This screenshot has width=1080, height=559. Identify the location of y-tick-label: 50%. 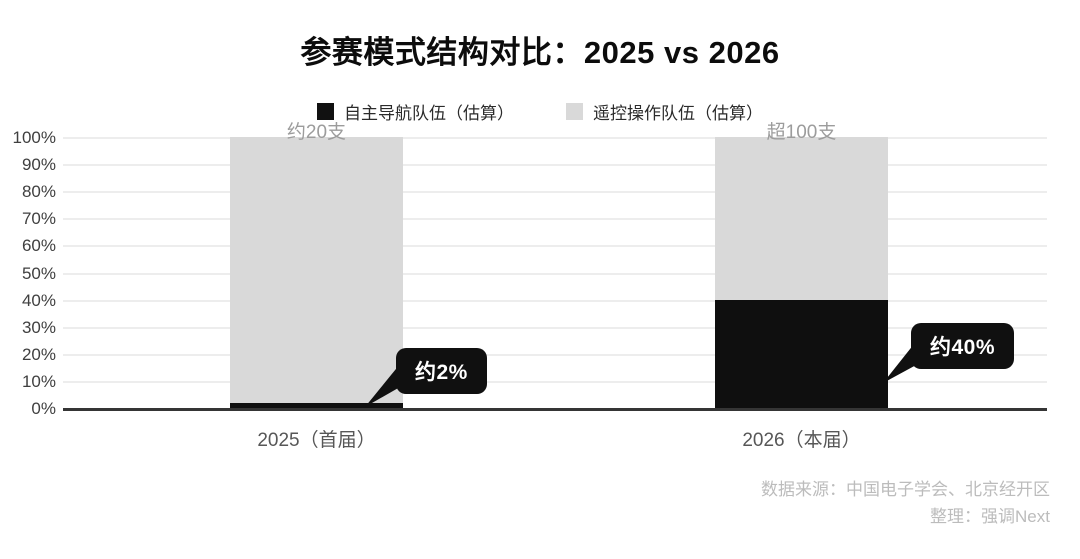
(38, 273).